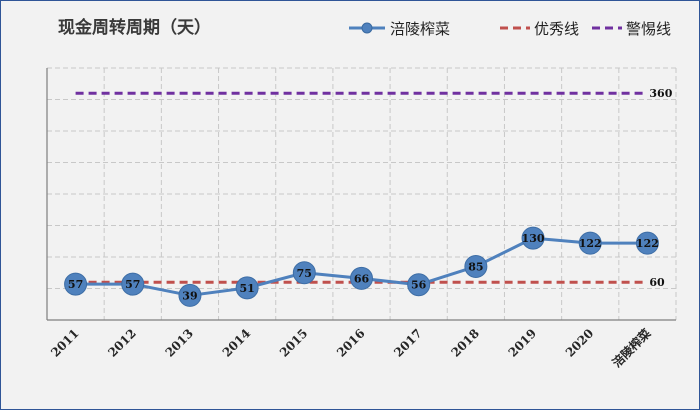 The image size is (700, 410). What do you see at coordinates (134, 27) in the screenshot?
I see `chart-title: 现金周转周期（天）` at bounding box center [134, 27].